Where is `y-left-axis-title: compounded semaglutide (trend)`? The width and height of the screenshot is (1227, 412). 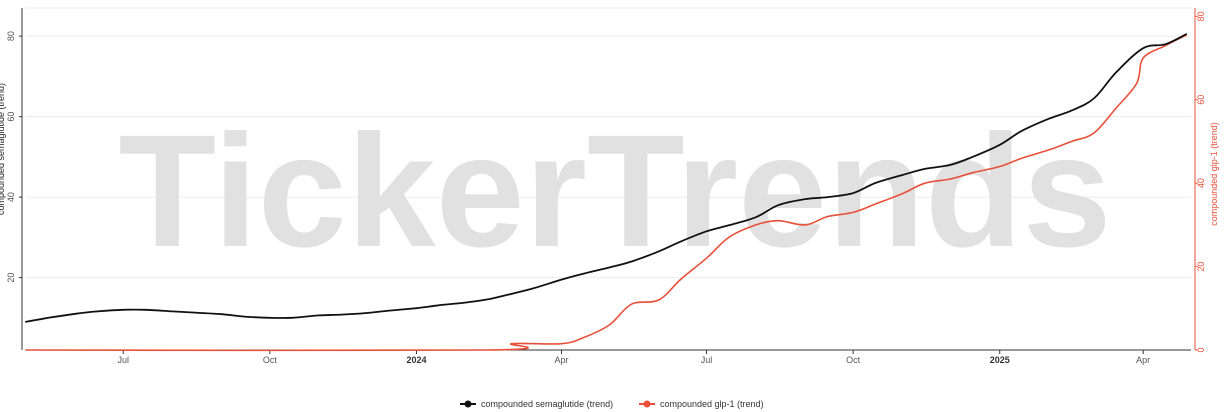
y-left-axis-title: compounded semaglutide (trend) is located at coordinates (3, 149).